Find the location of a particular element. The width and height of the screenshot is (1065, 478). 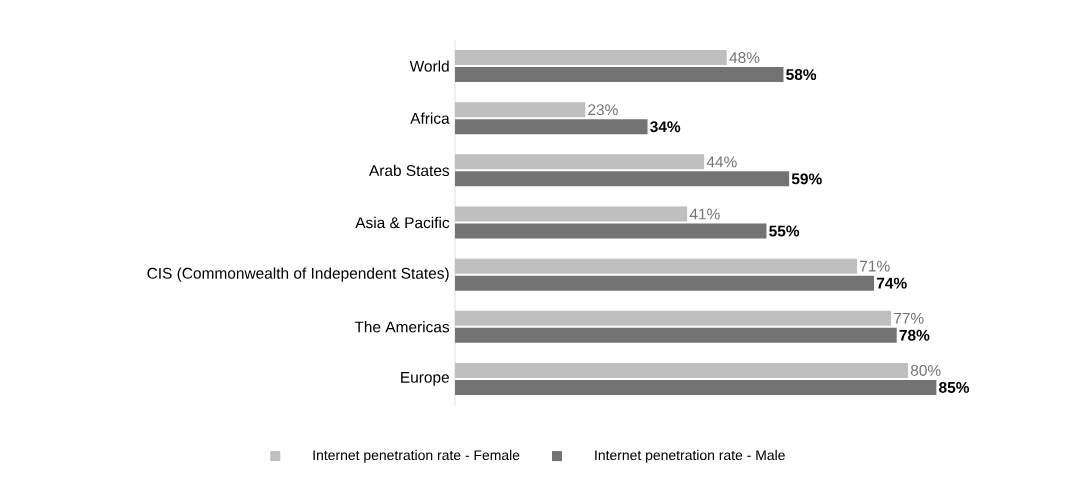

data-label: 71% is located at coordinates (875, 266).